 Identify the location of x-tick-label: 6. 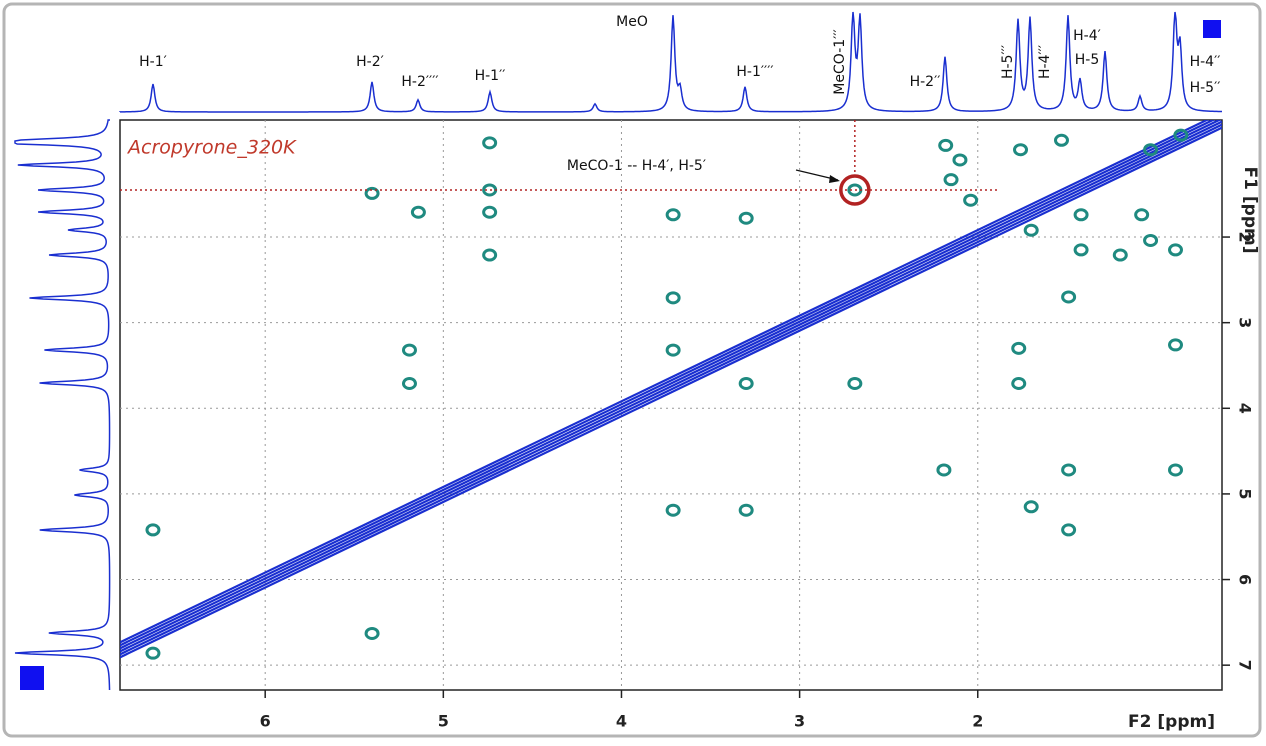
(265, 721).